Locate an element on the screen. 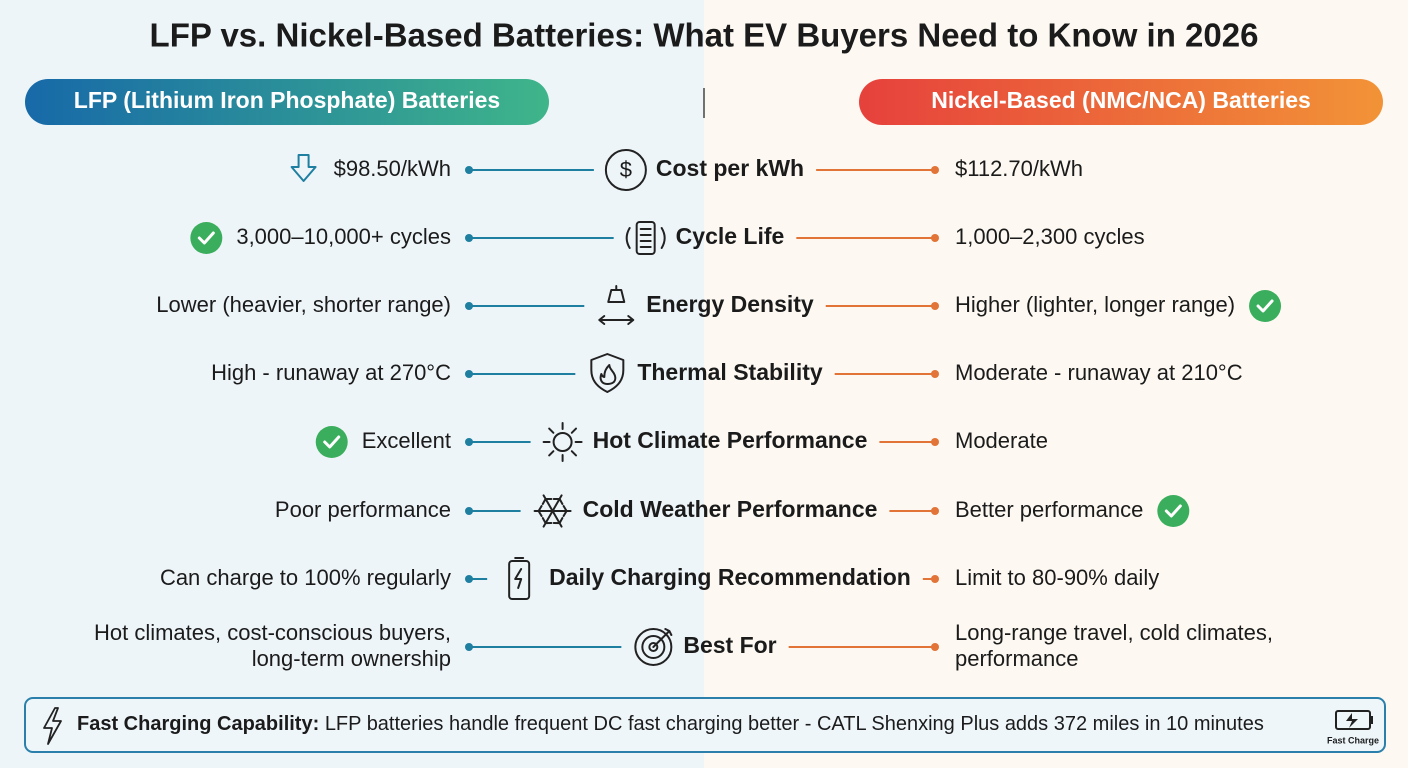  right-value: Long-range travel, cold climates, is located at coordinates (1114, 632).